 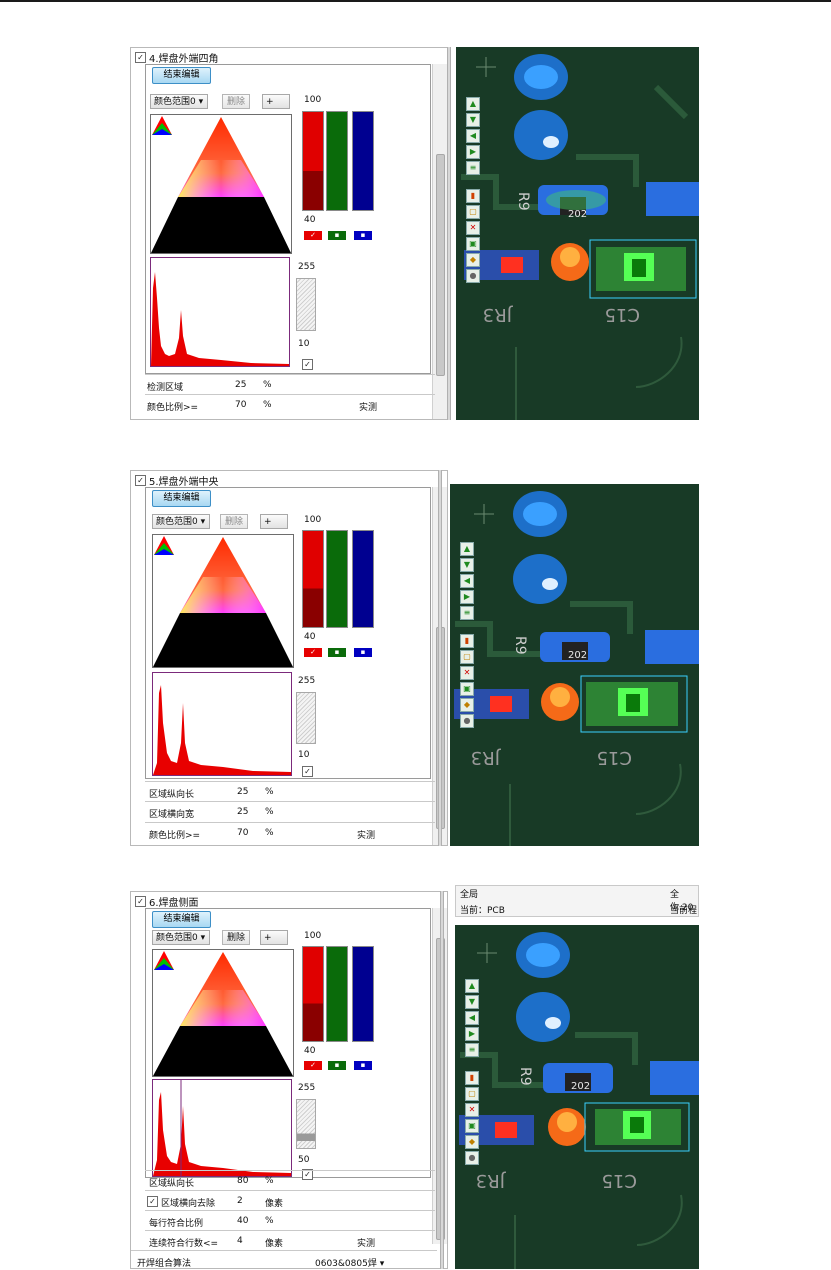 What do you see at coordinates (337, 994) in the screenshot?
I see `green-bar-fill` at bounding box center [337, 994].